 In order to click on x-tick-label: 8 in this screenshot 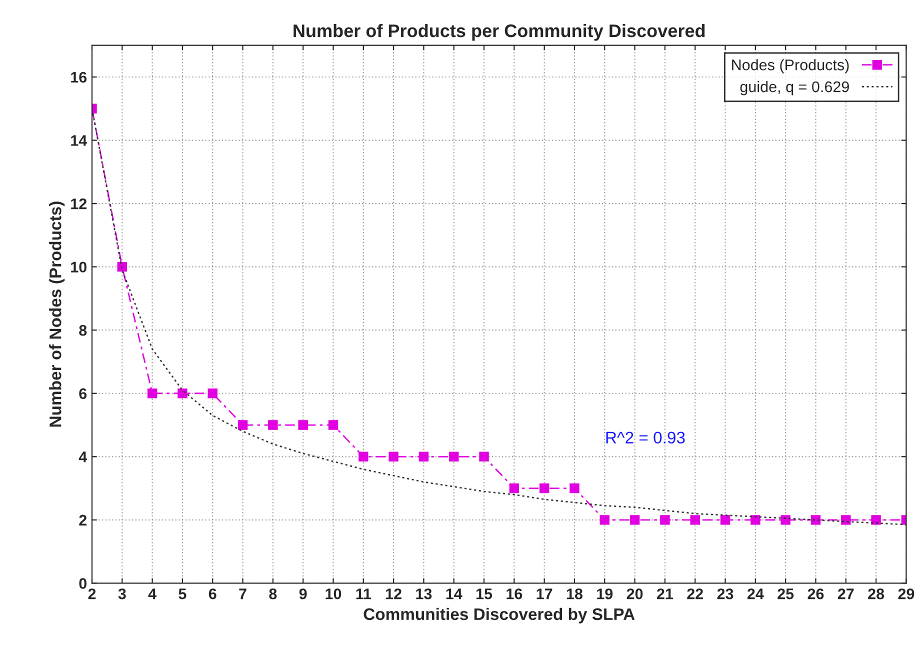, I will do `click(273, 594)`.